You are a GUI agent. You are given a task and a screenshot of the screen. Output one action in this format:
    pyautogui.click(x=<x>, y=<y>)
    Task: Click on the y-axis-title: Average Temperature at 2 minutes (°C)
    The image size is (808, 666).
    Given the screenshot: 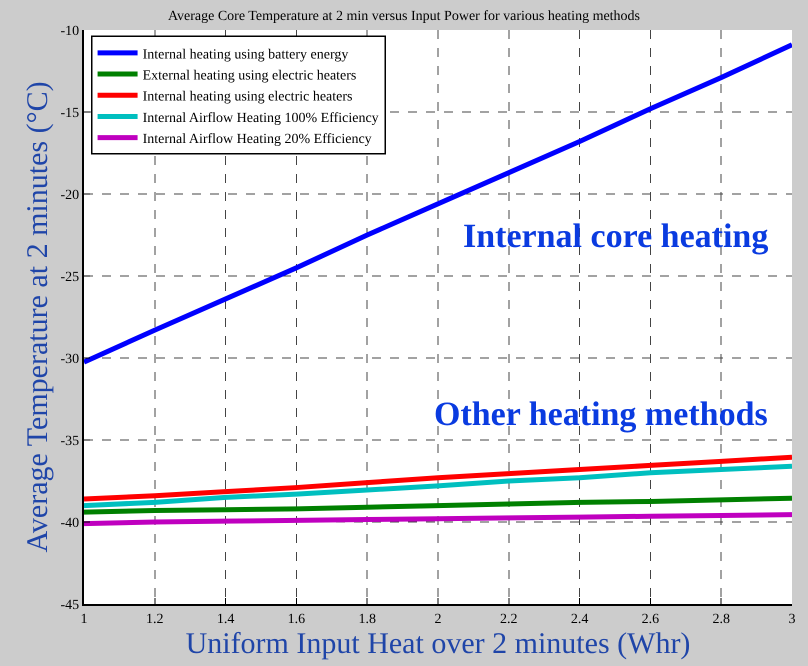 What is the action you would take?
    pyautogui.click(x=37, y=317)
    